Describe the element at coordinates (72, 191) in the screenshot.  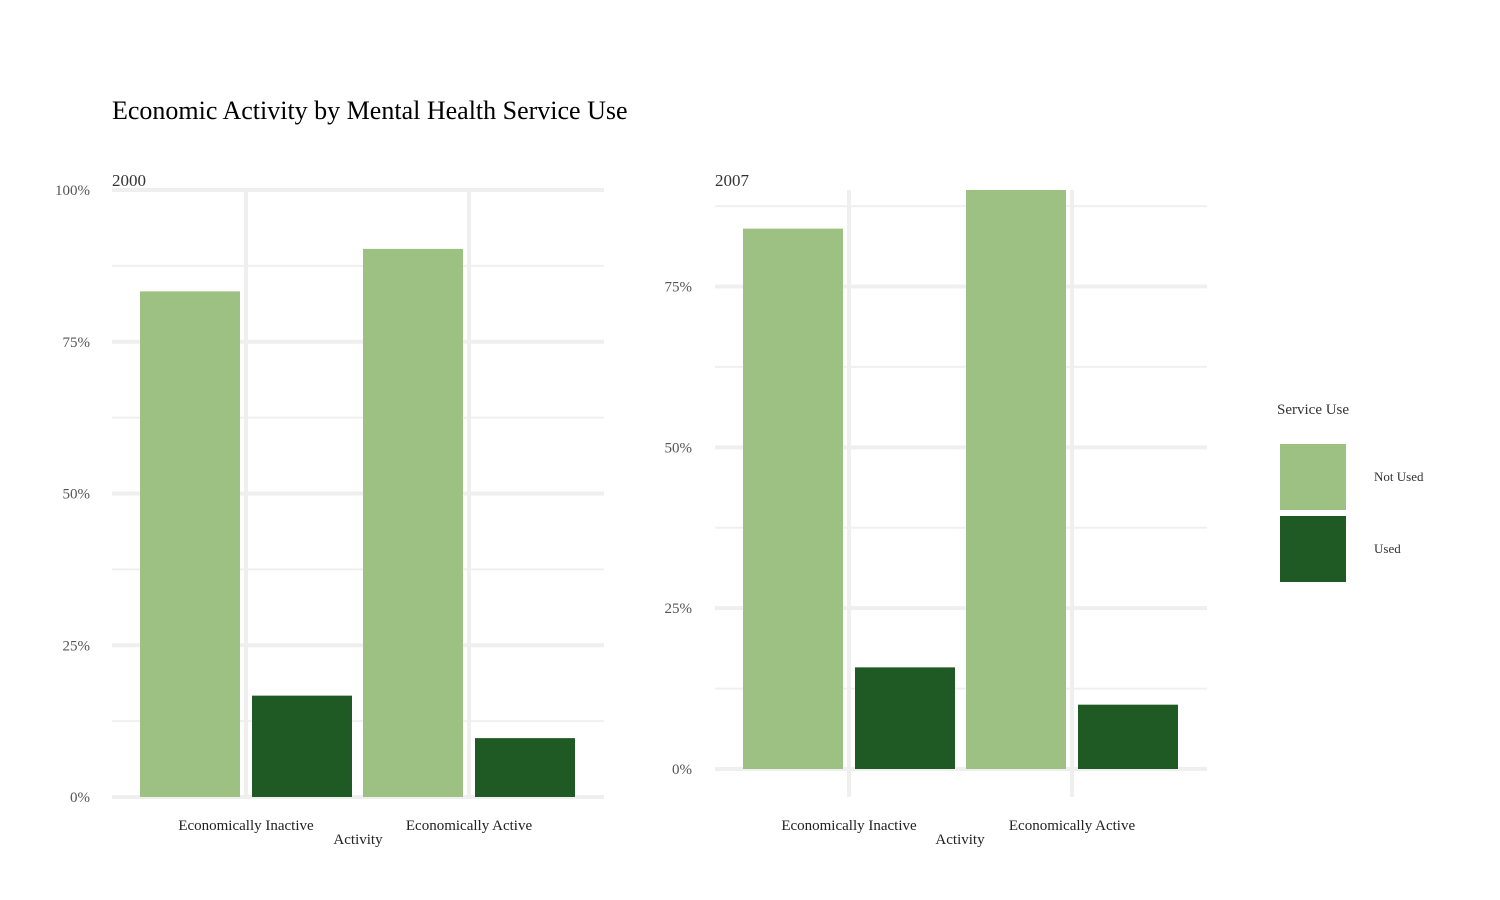
I see `y-tick-label: 100%` at that location.